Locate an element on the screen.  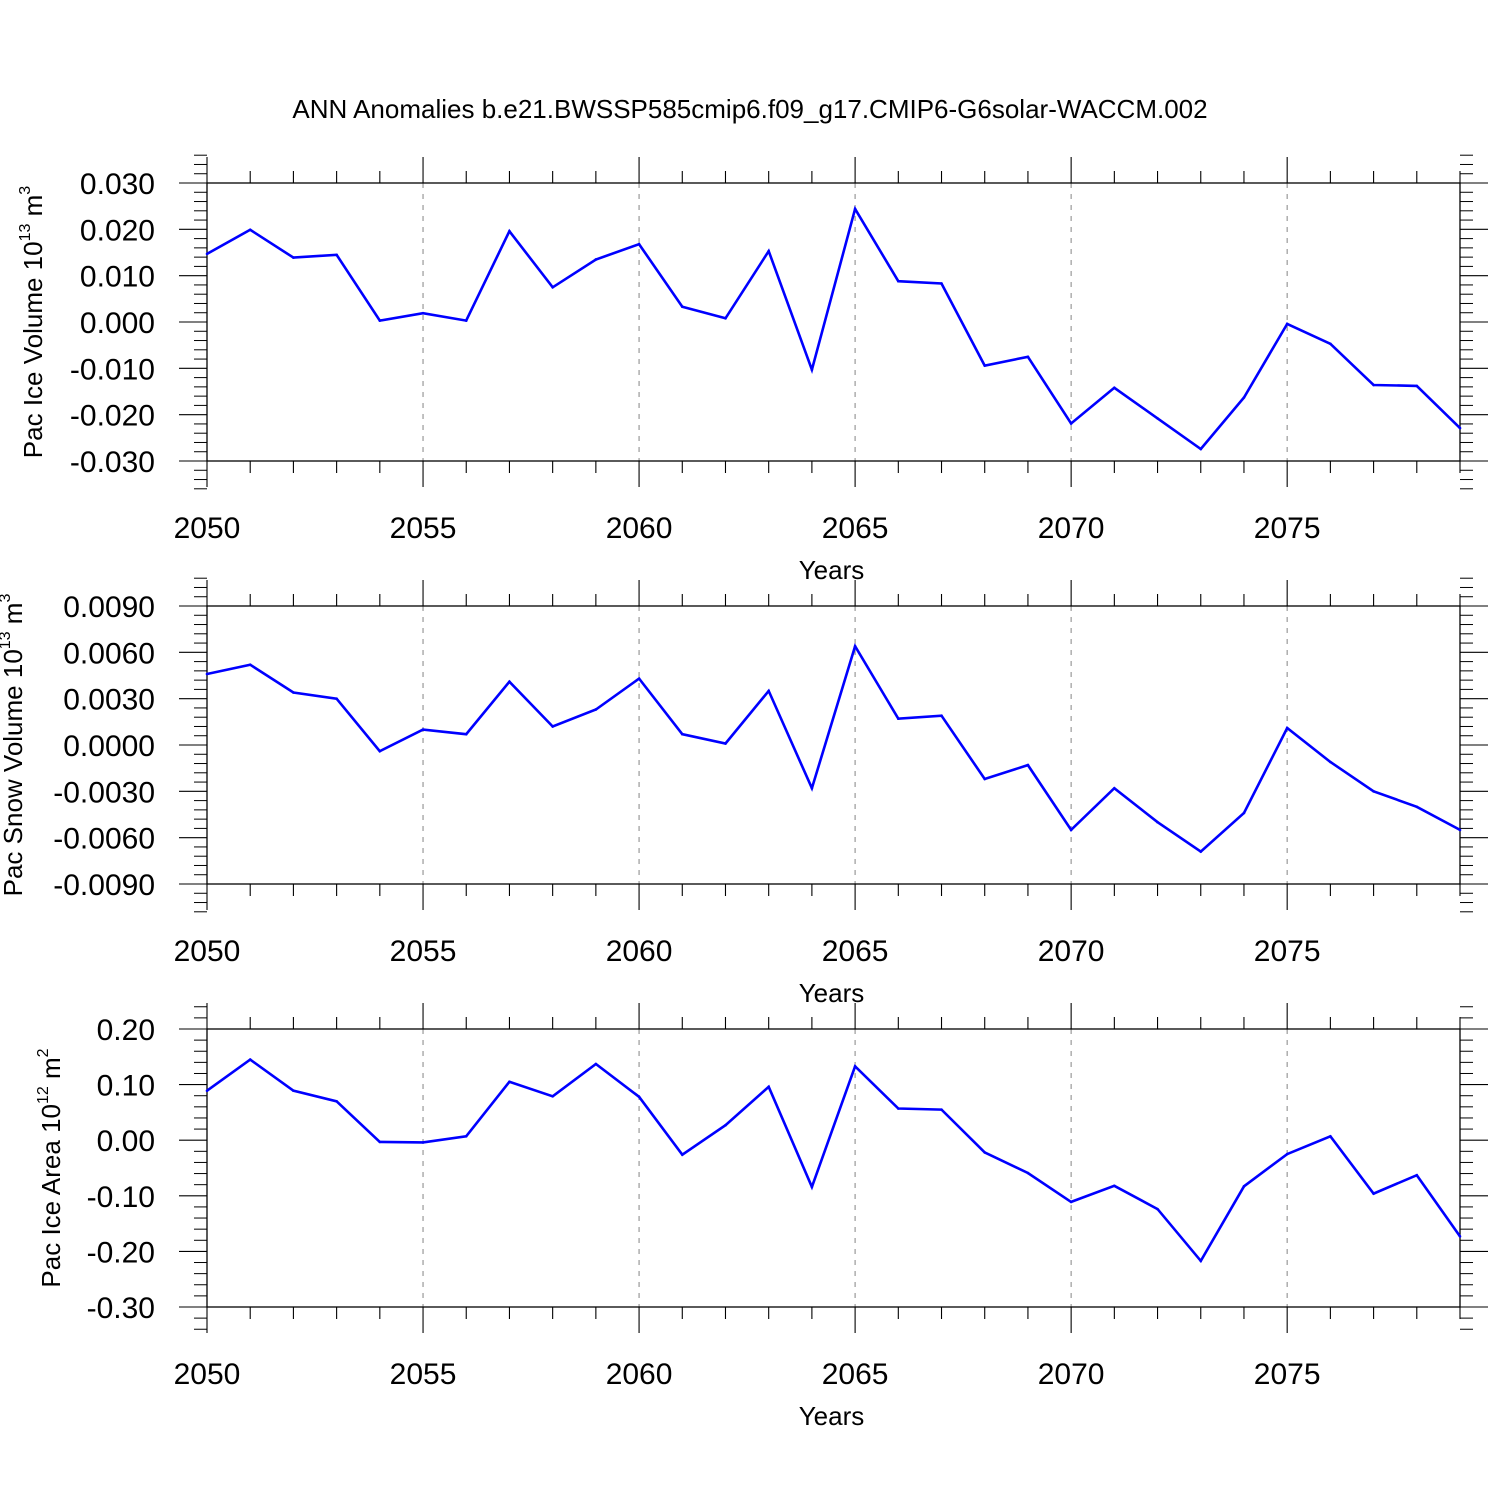
y-axis-title-unit: m is located at coordinates (14, 617).